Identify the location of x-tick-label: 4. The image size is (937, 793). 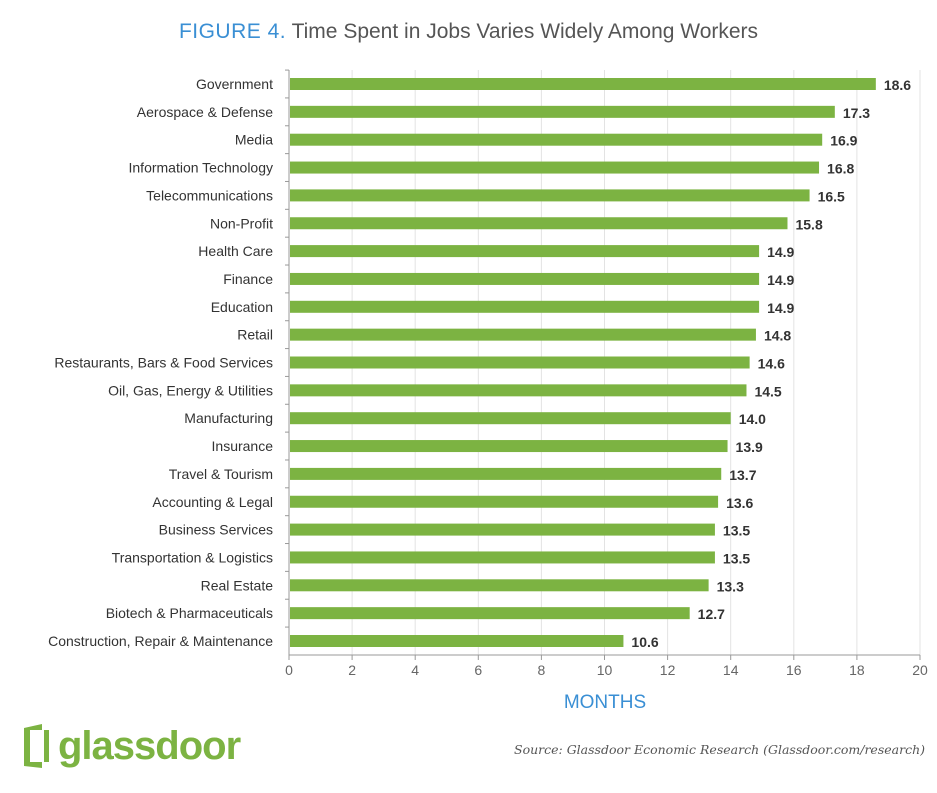
(415, 670).